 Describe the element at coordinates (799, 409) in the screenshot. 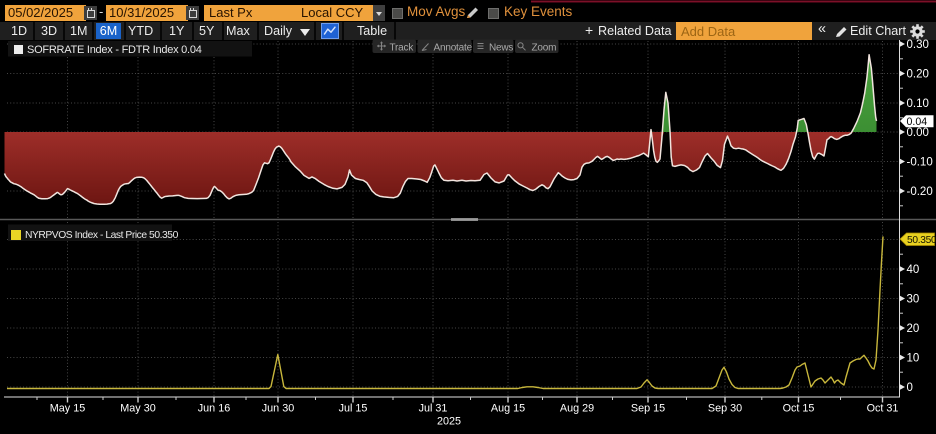

I see `svg-text: Oct 15` at that location.